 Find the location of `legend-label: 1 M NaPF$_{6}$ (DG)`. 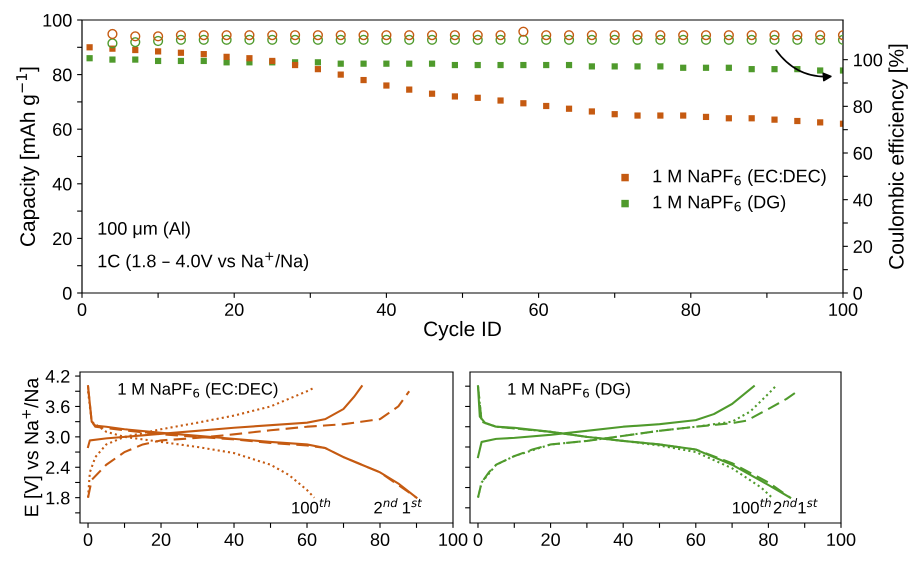

legend-label: 1 M NaPF$_{6}$ (DG) is located at coordinates (720, 203).